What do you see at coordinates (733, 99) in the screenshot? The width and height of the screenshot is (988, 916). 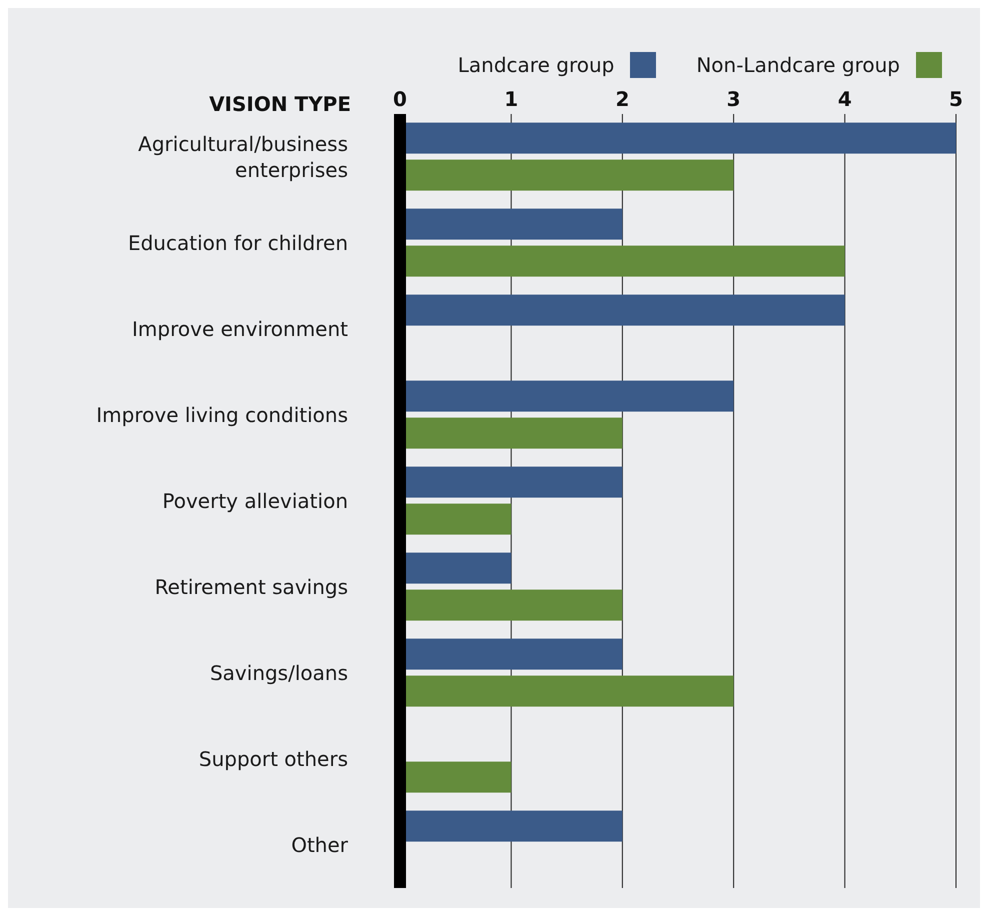 I see `x-tick-label: 3` at bounding box center [733, 99].